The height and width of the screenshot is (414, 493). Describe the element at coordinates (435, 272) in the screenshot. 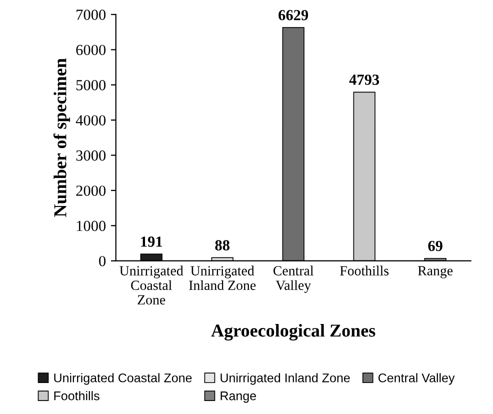

I see `x-tick-label: Range` at that location.